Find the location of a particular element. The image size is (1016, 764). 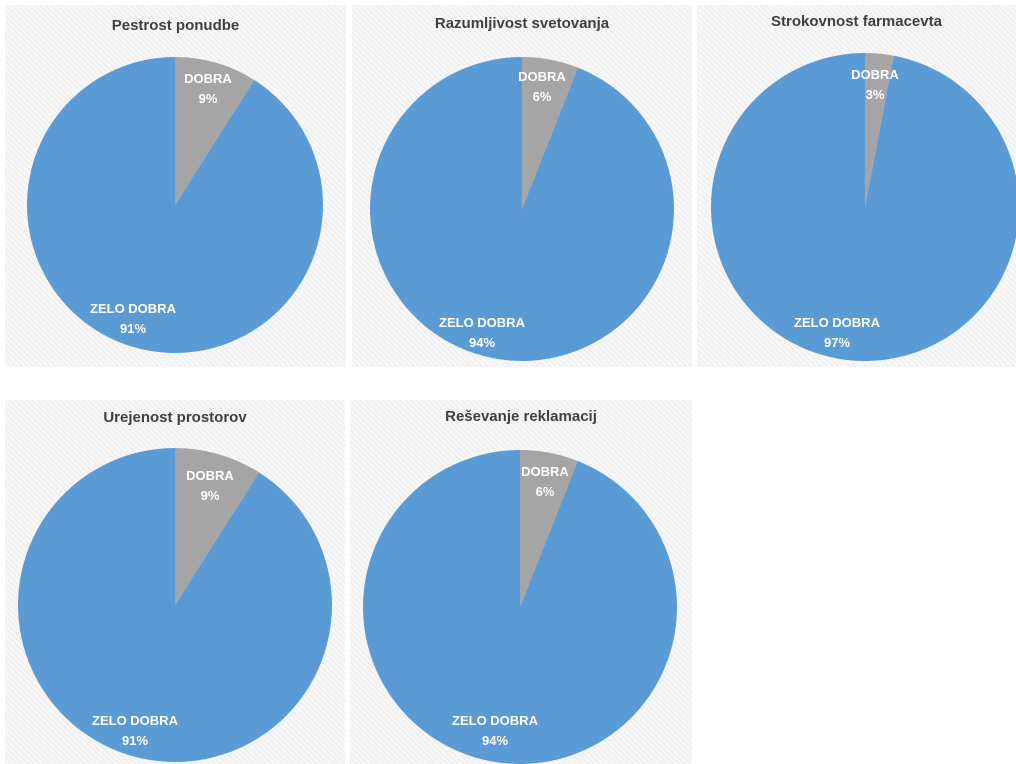

chart-title: Pestrost ponudbe is located at coordinates (175, 25).